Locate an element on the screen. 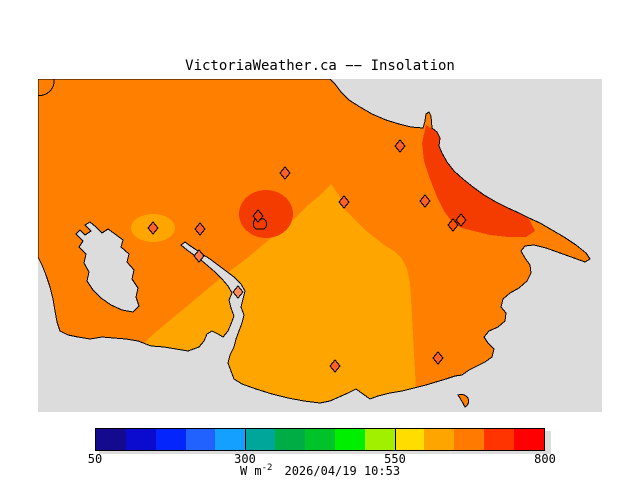  colorbar-labels: 50 300 550 800 is located at coordinates (322, 459).